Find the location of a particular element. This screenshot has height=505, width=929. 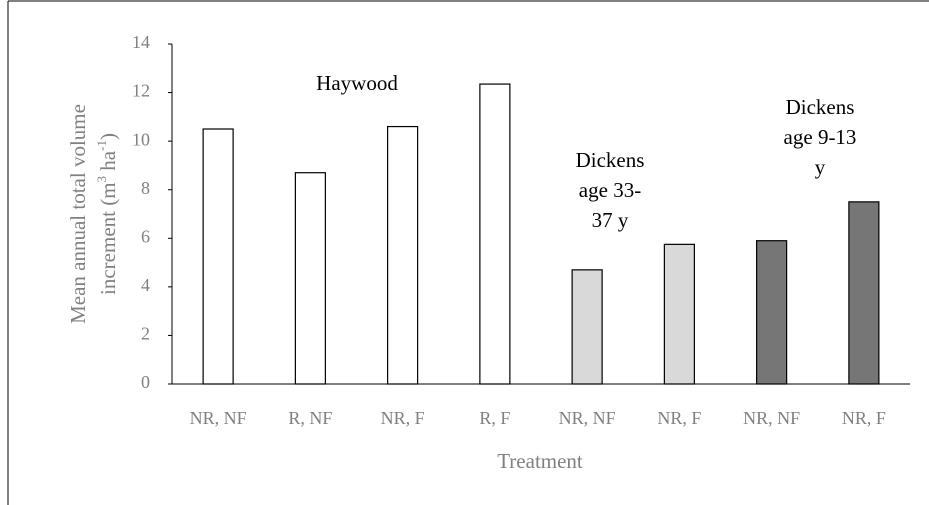

y-axis-title-part: ha is located at coordinates (108, 163).